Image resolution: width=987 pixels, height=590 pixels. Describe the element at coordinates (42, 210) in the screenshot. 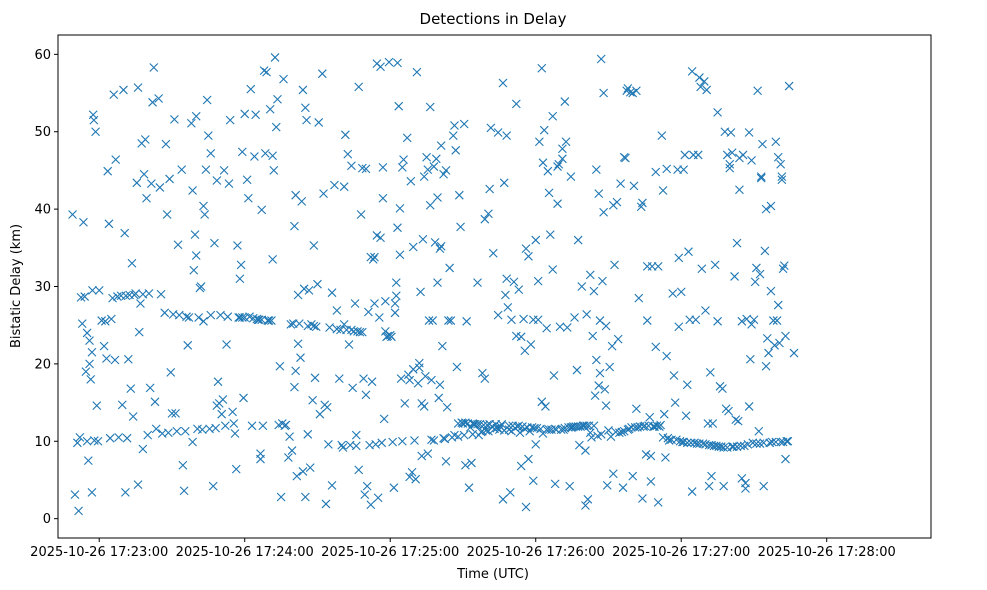

I see `y-tick-label: 40` at that location.